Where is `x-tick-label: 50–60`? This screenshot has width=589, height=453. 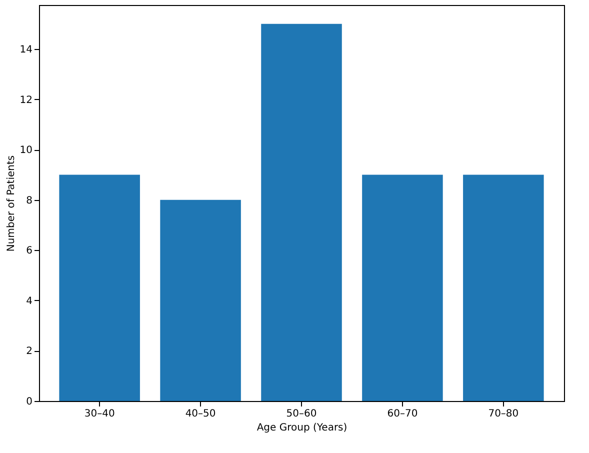 x-tick-label: 50–60 is located at coordinates (301, 414).